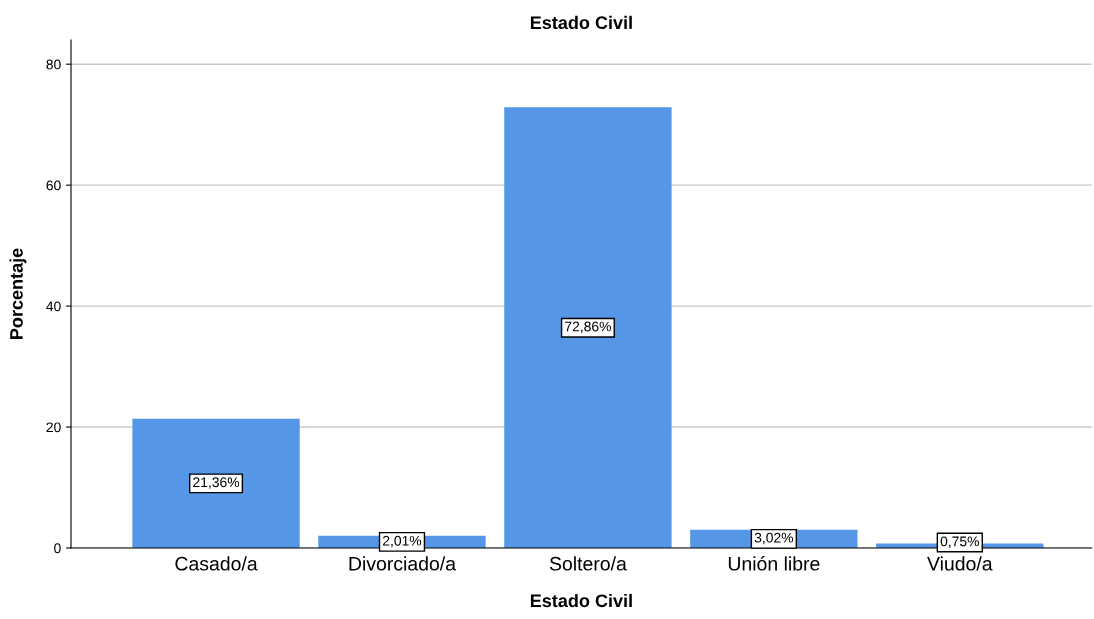 This screenshot has height=619, width=1094. I want to click on data-label: 0,75%, so click(959, 542).